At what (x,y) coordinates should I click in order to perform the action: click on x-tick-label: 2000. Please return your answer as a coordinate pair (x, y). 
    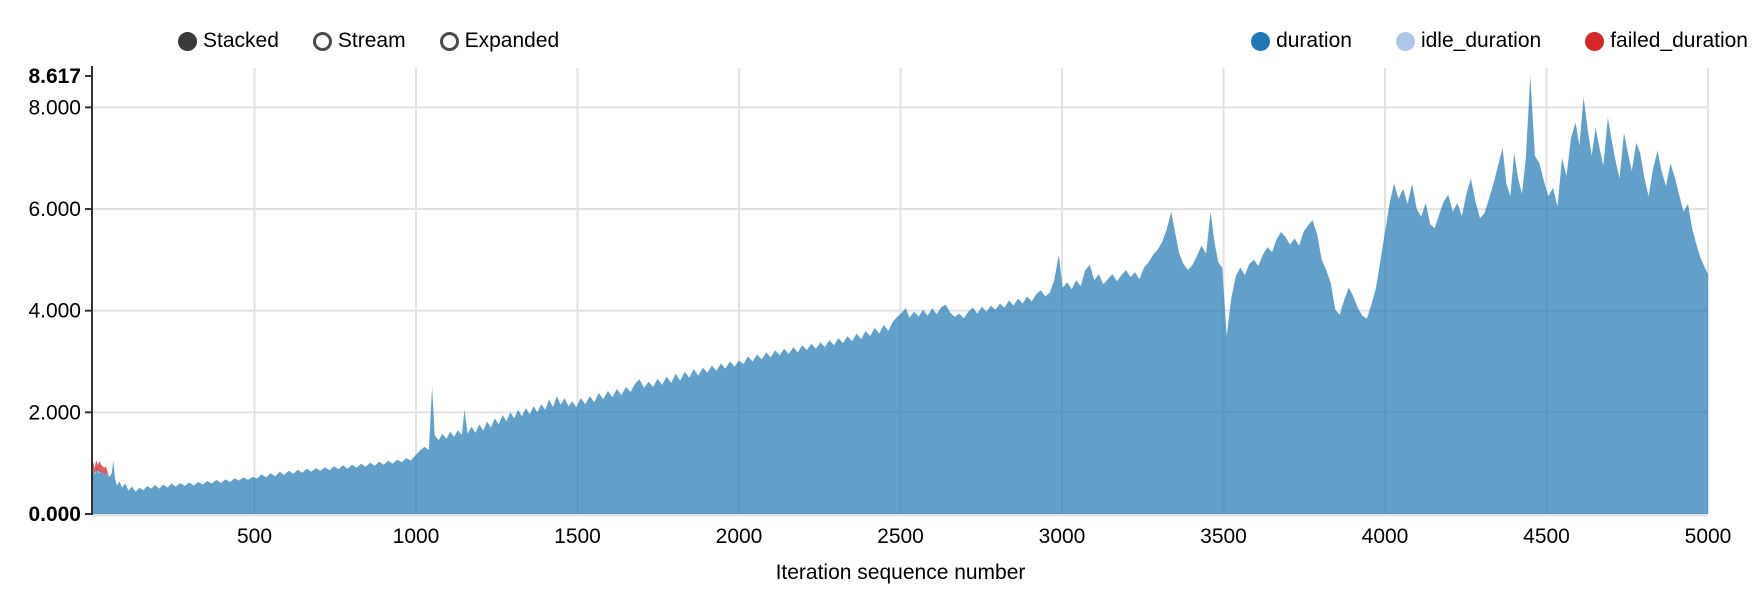
    Looking at the image, I should click on (739, 536).